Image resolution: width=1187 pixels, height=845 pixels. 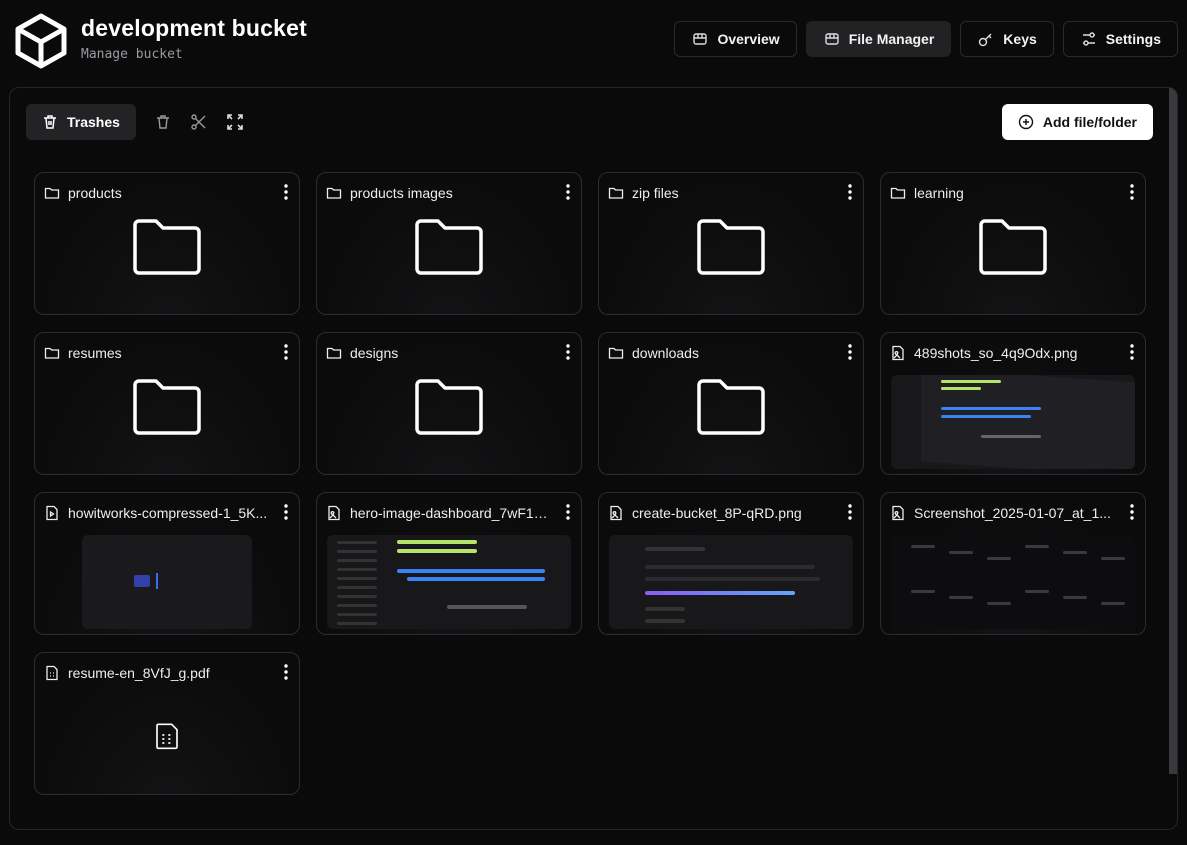 I want to click on card-header: products images, so click(x=450, y=193).